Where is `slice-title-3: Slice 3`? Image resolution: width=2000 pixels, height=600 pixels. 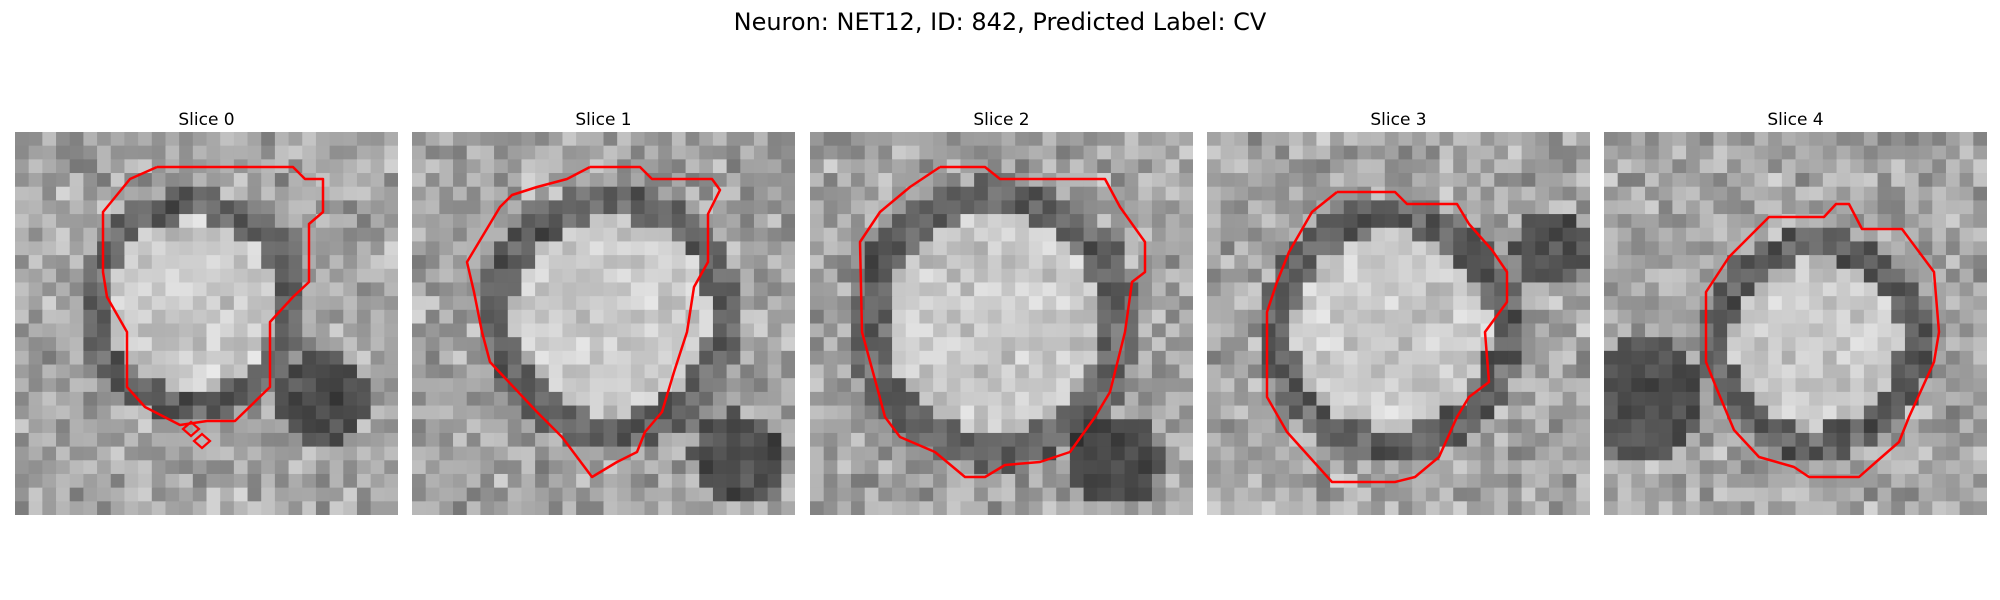
slice-title-3: Slice 3 is located at coordinates (1398, 120).